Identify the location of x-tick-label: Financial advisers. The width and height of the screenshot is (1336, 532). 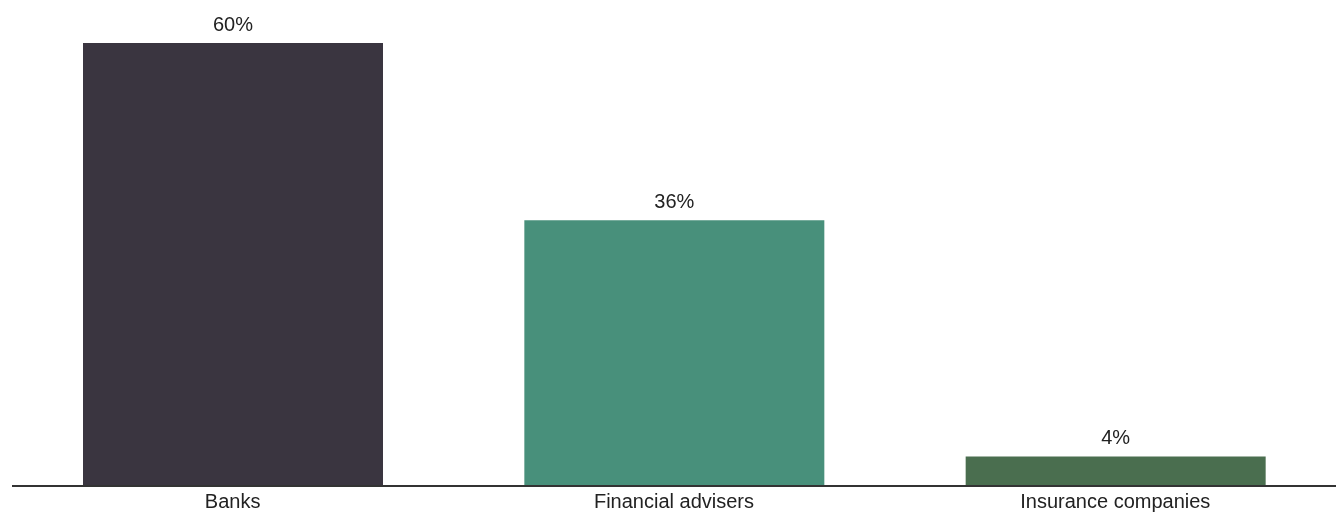
(674, 501).